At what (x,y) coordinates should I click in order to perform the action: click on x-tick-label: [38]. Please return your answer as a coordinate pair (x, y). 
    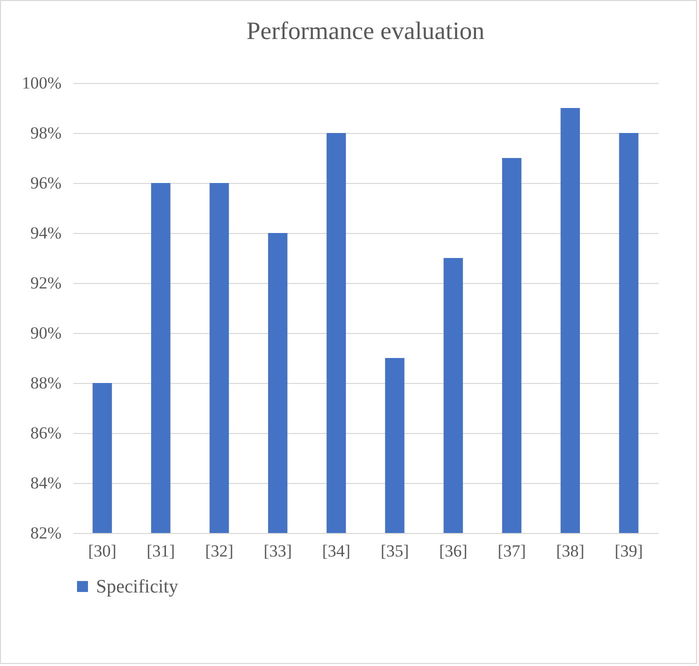
    Looking at the image, I should click on (570, 551).